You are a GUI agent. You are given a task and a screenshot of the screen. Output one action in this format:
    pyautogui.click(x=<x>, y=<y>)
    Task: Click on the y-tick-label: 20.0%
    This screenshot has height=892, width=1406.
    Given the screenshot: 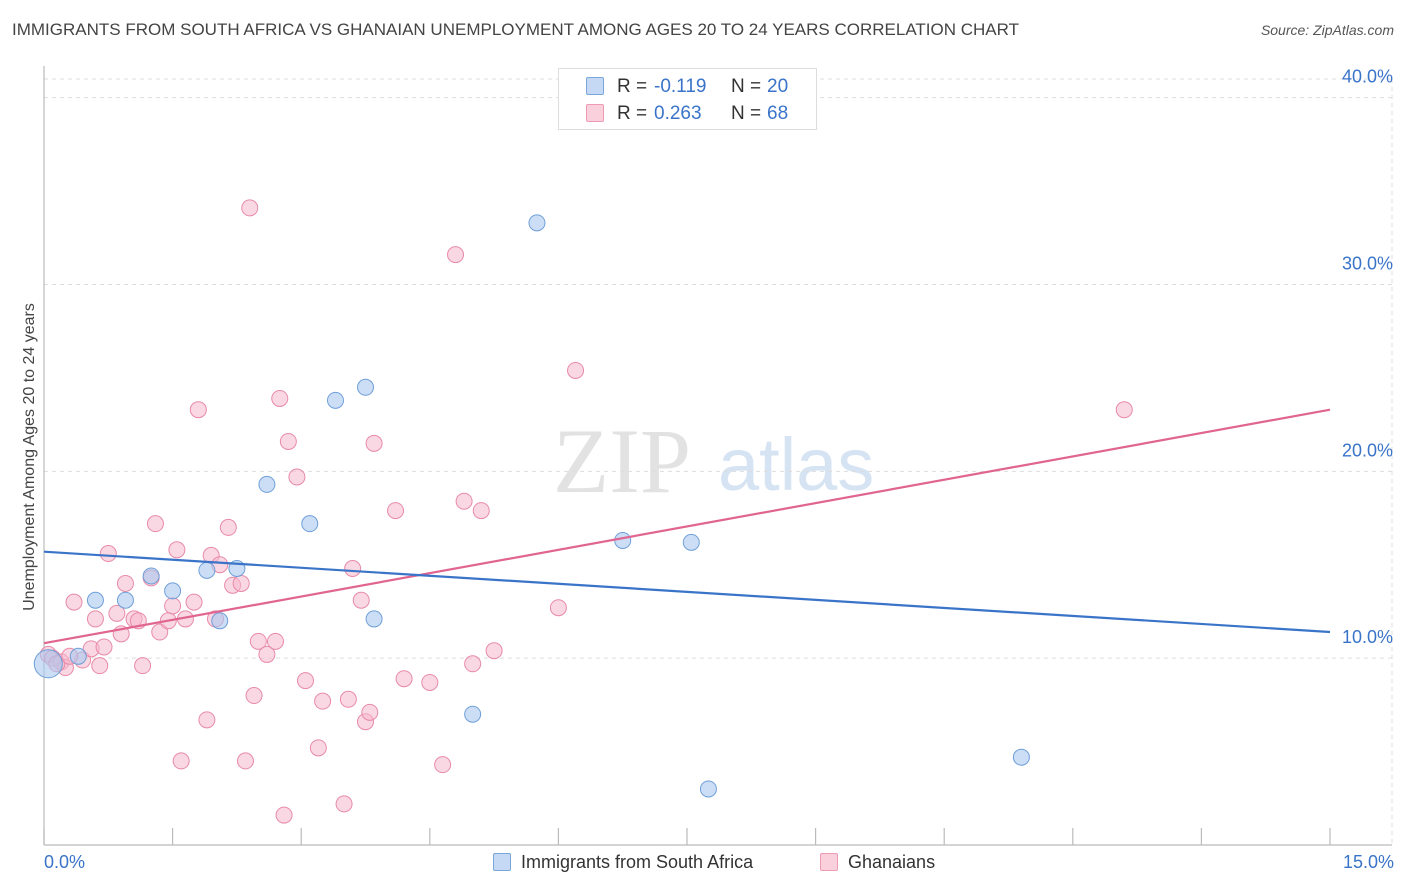 What is the action you would take?
    pyautogui.click(x=1367, y=450)
    